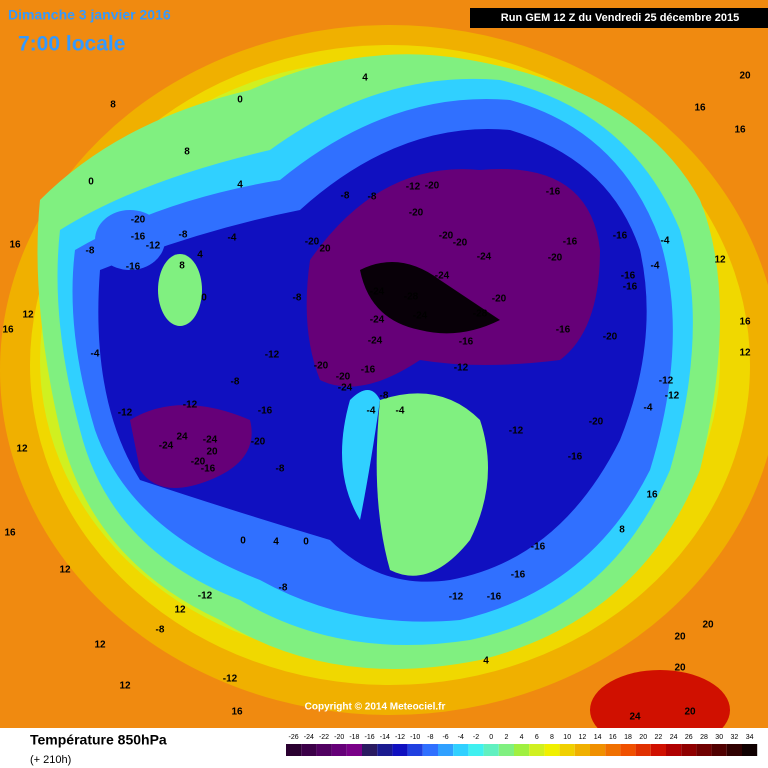  I want to click on scale-label: 2, so click(506, 737).